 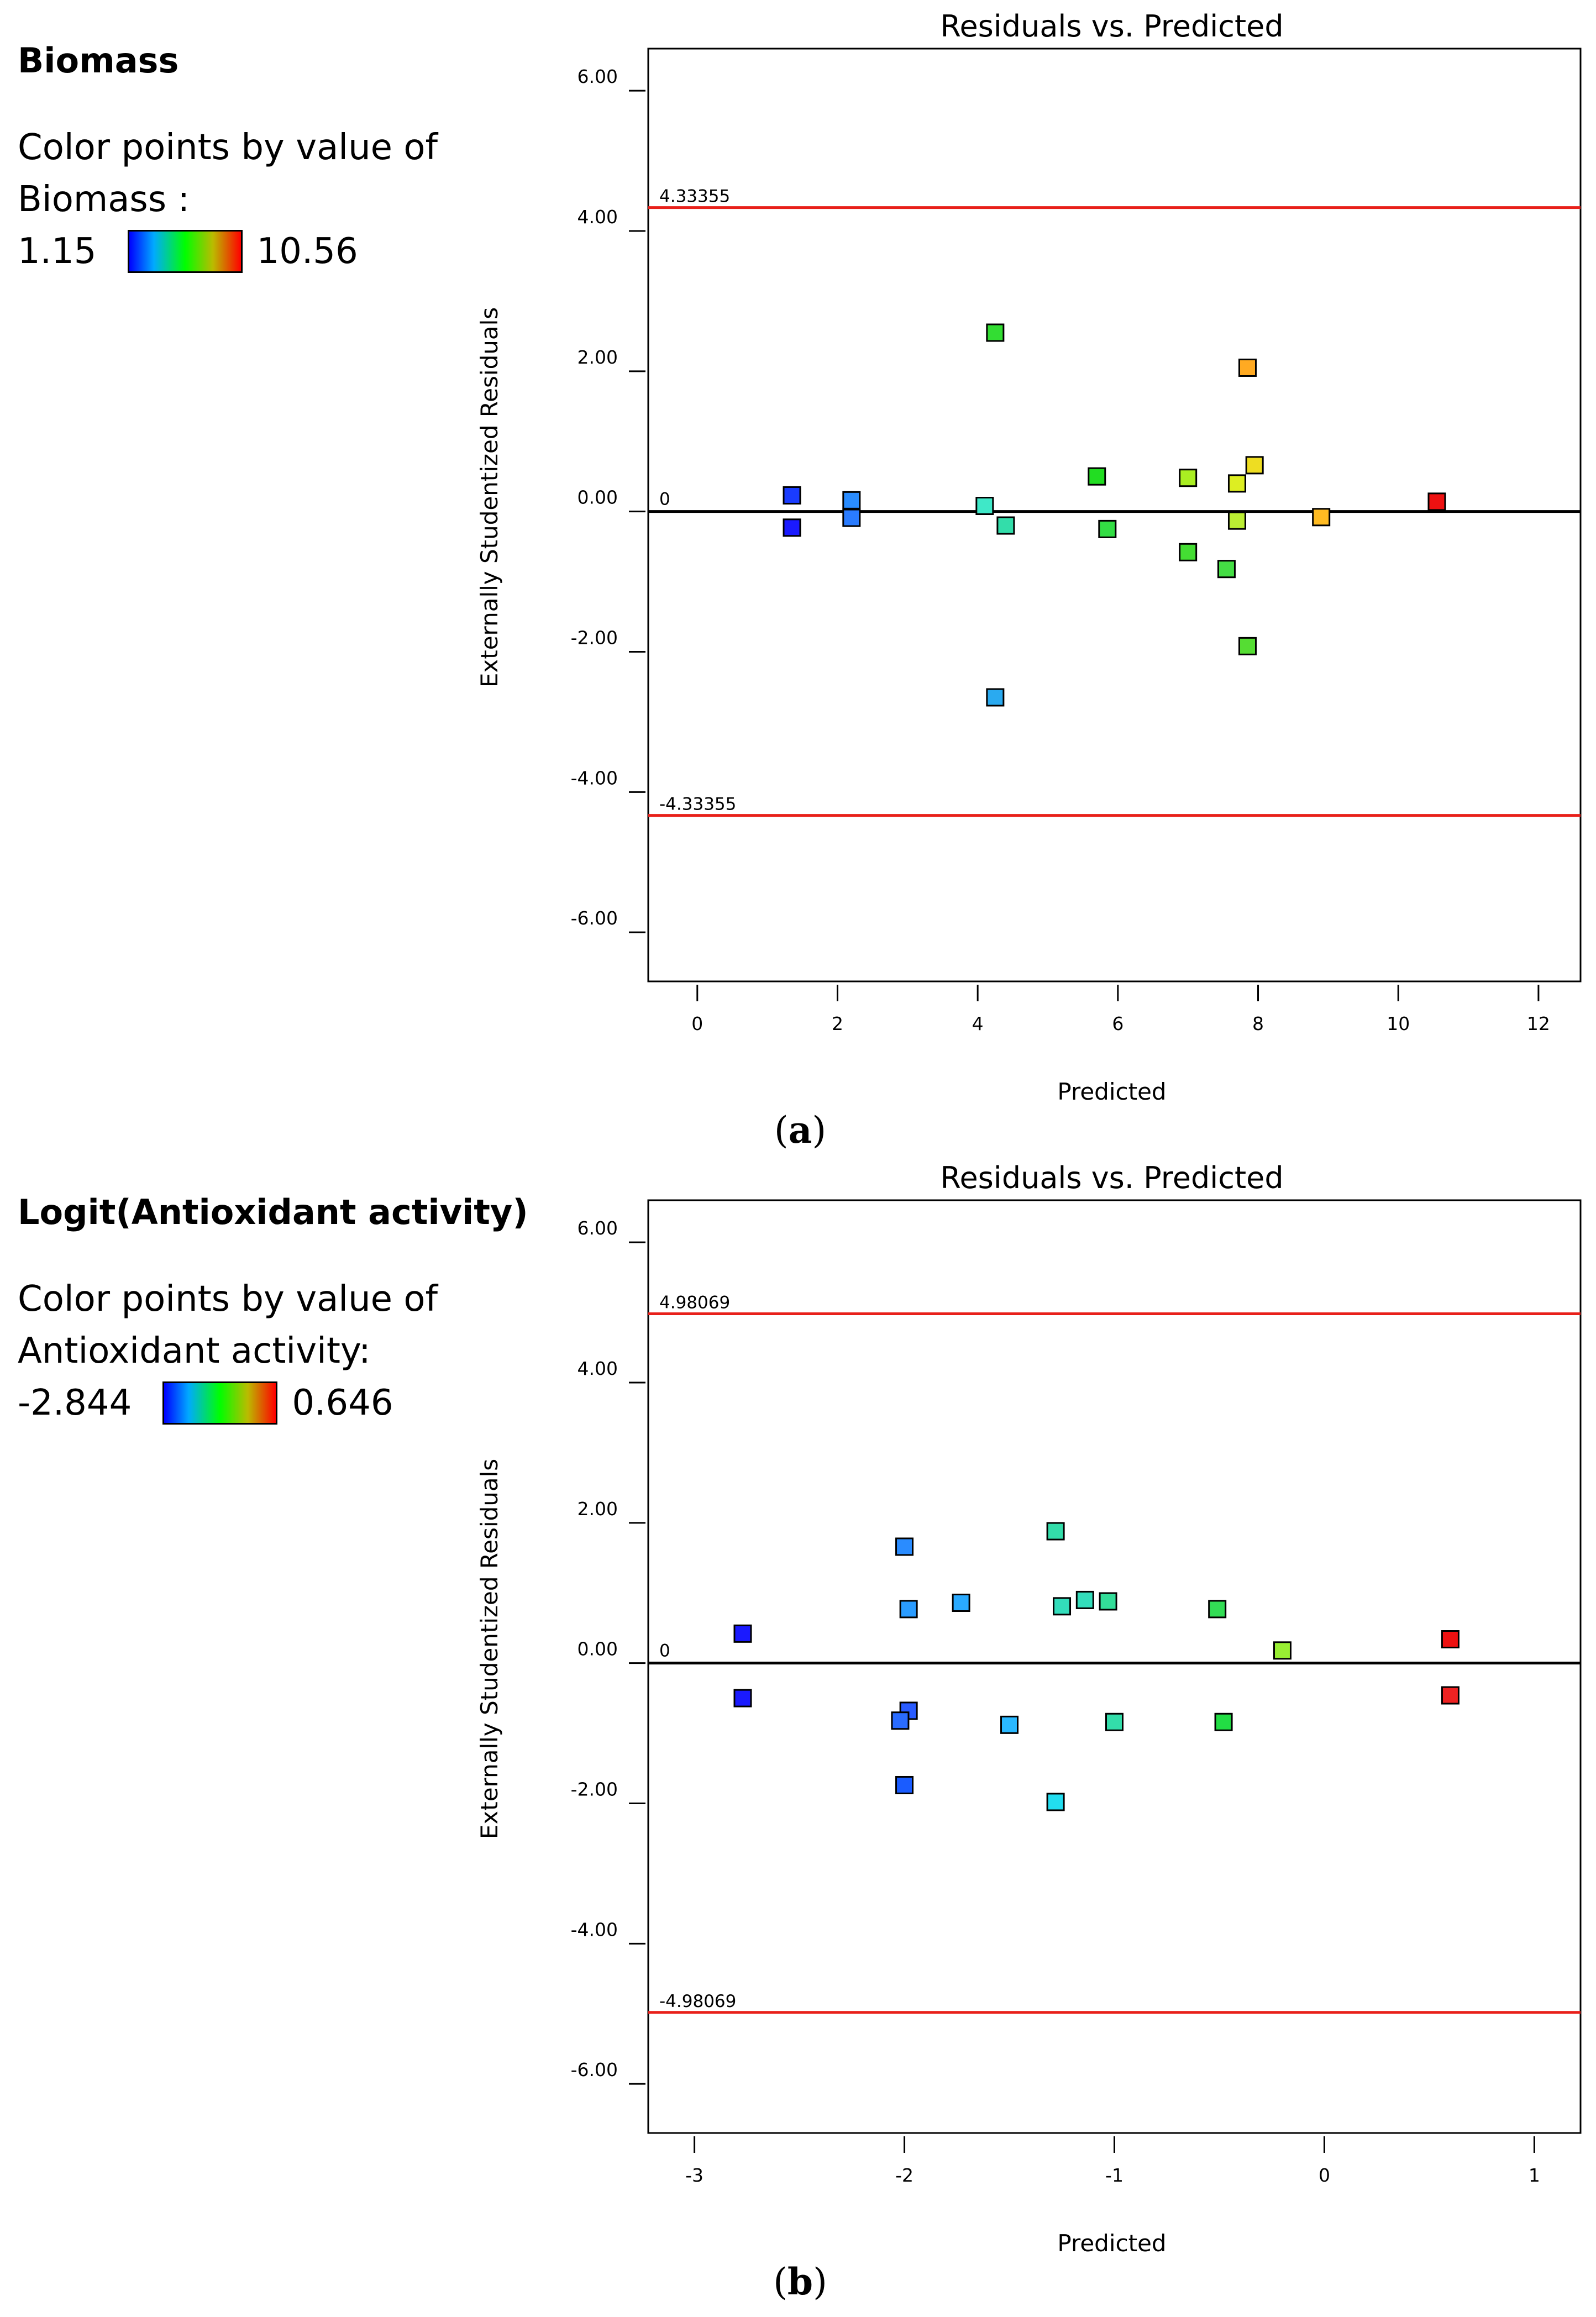 I want to click on color-scale-max: 0.646, so click(x=343, y=1403).